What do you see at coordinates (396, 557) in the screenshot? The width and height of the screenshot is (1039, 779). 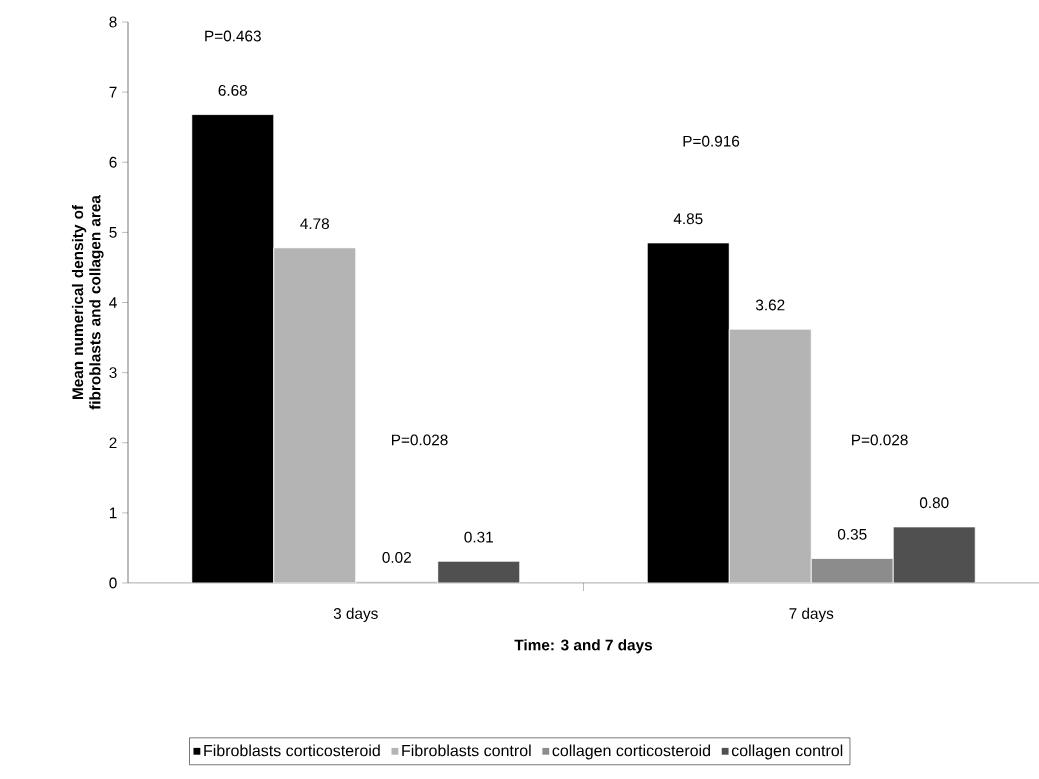 I see `data-label: 0.02` at bounding box center [396, 557].